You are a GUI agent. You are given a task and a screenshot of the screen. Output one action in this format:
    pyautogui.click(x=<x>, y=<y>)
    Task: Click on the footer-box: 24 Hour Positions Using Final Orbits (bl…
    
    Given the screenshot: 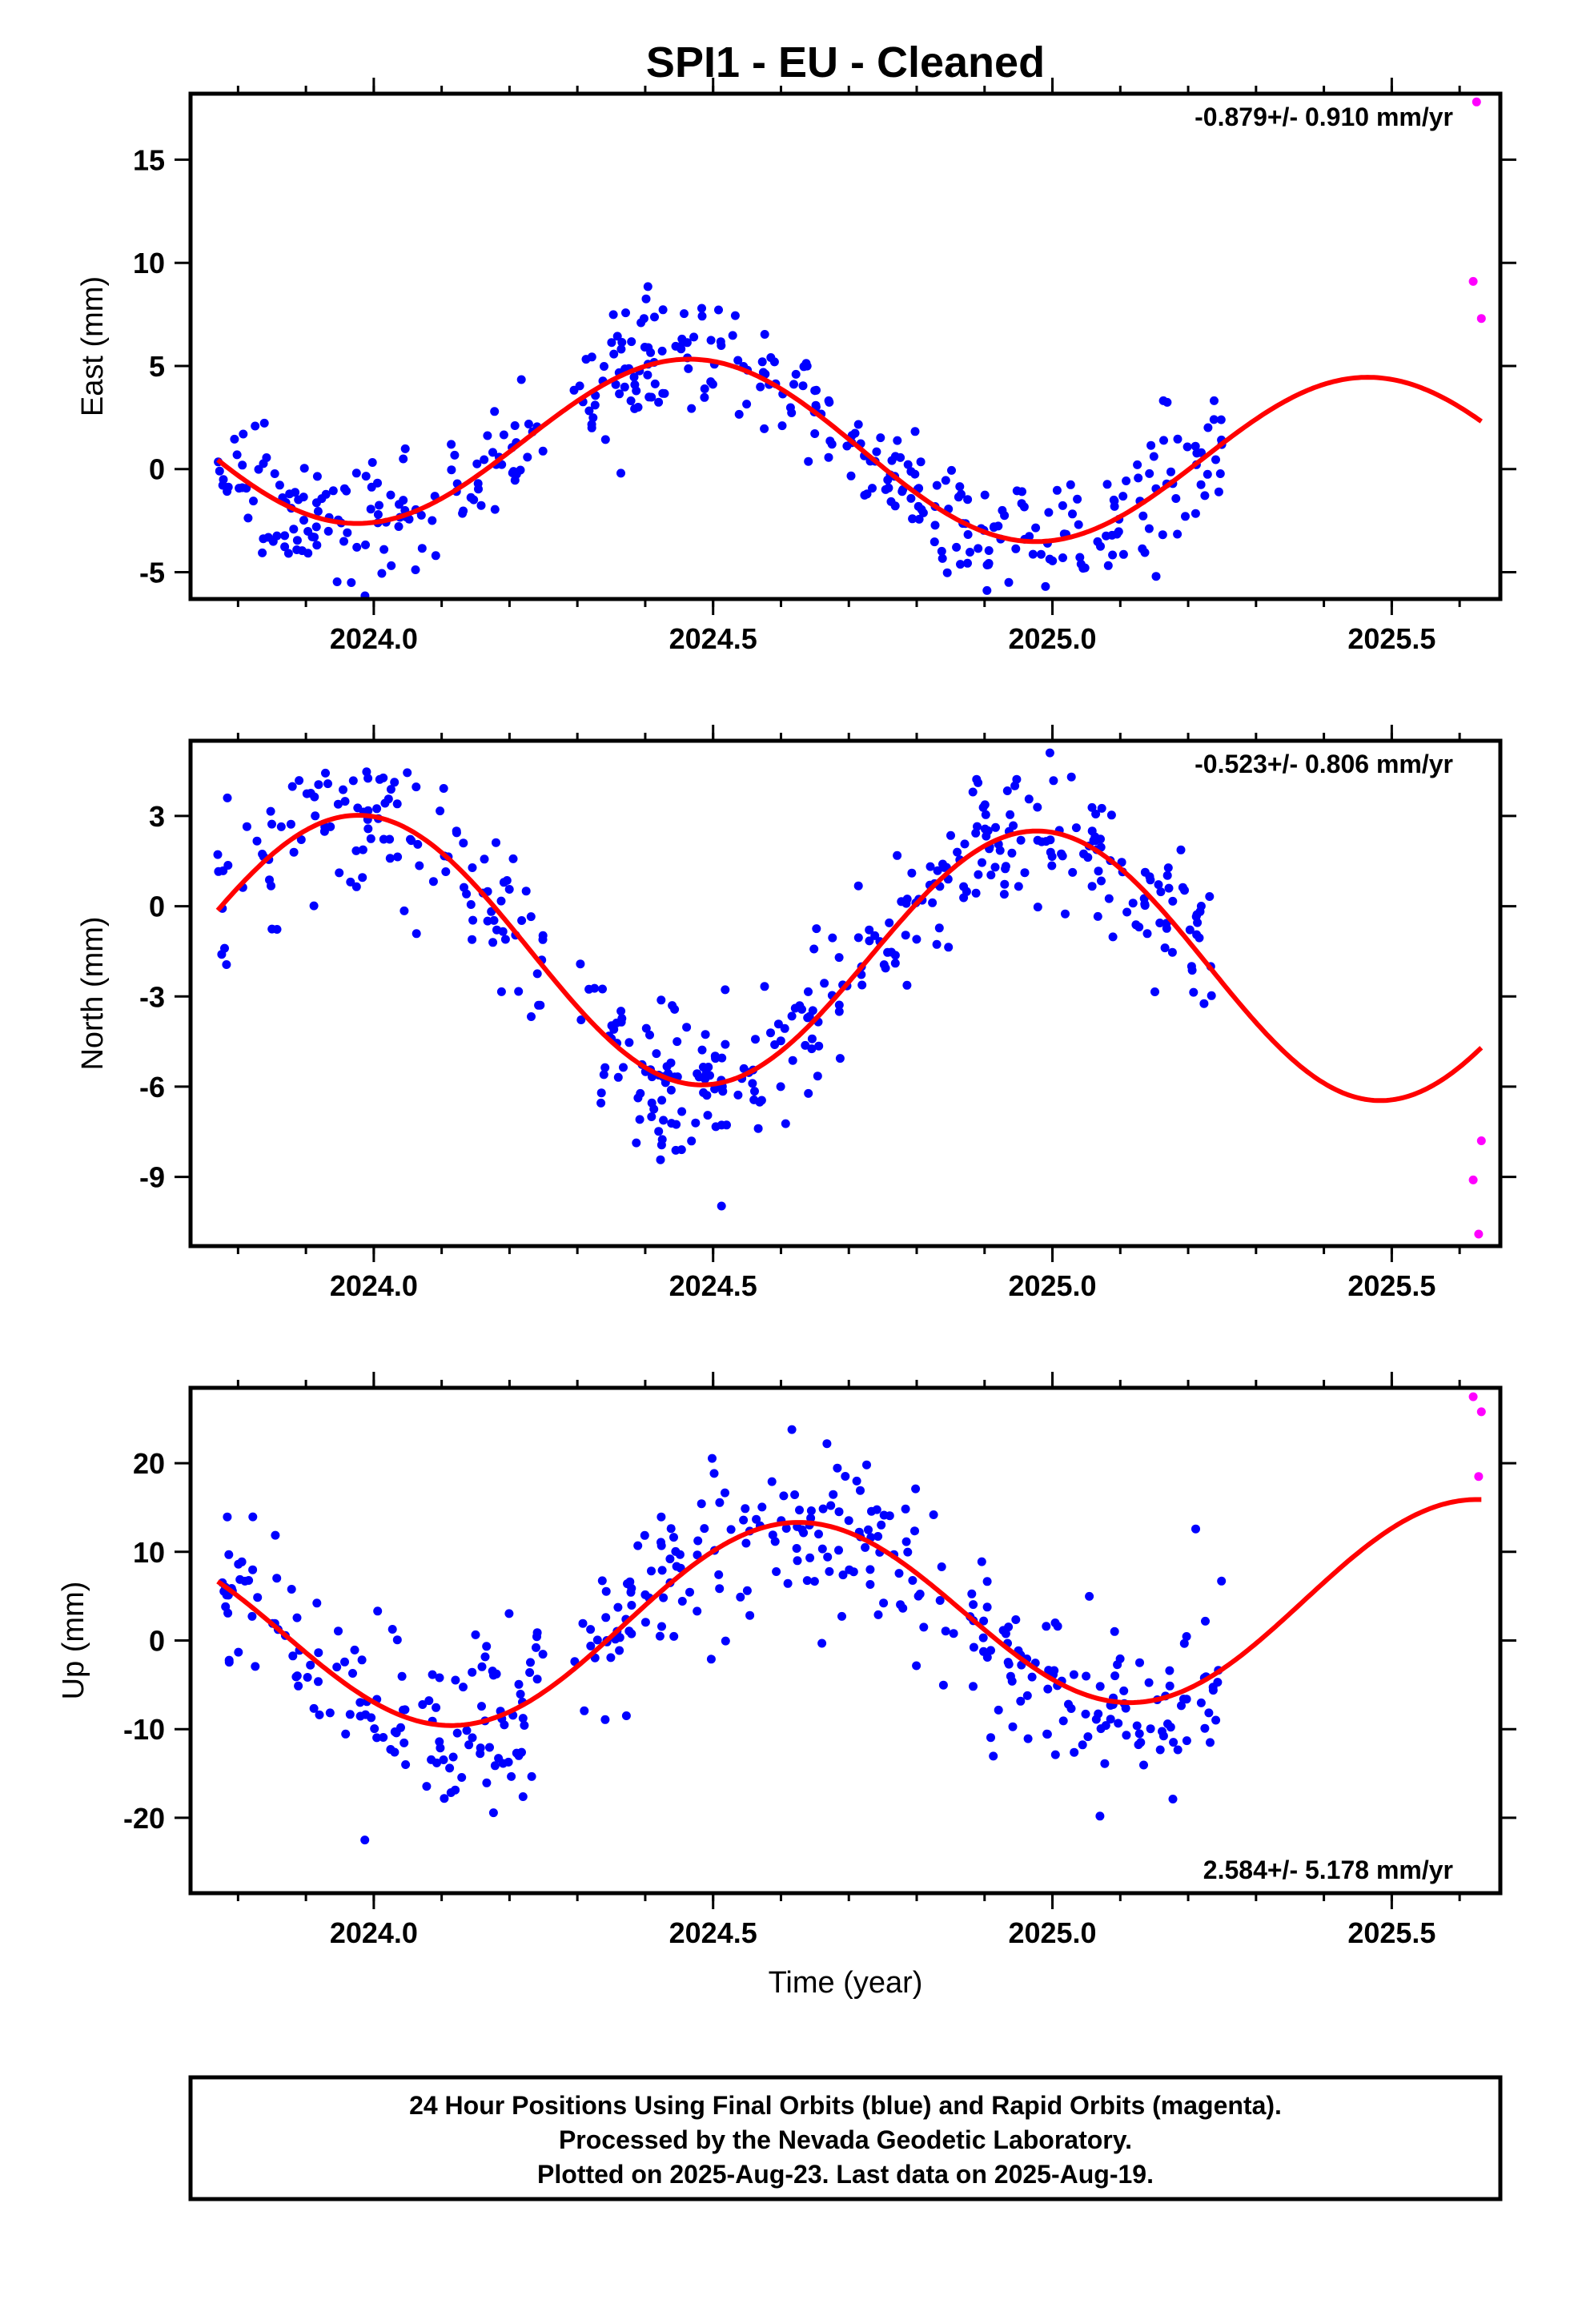 What is the action you would take?
    pyautogui.click(x=846, y=2138)
    